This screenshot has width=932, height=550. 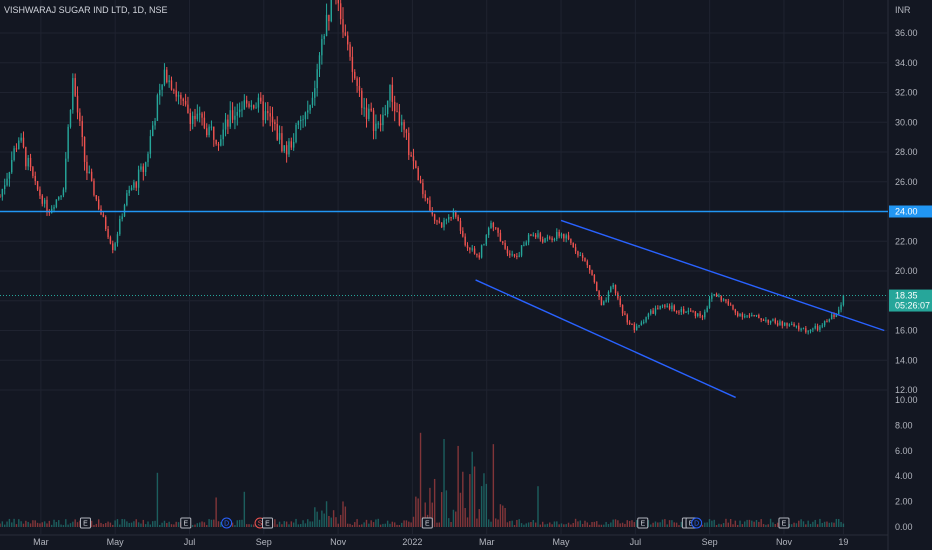 I want to click on price-tick-label: 16.00, so click(x=906, y=331).